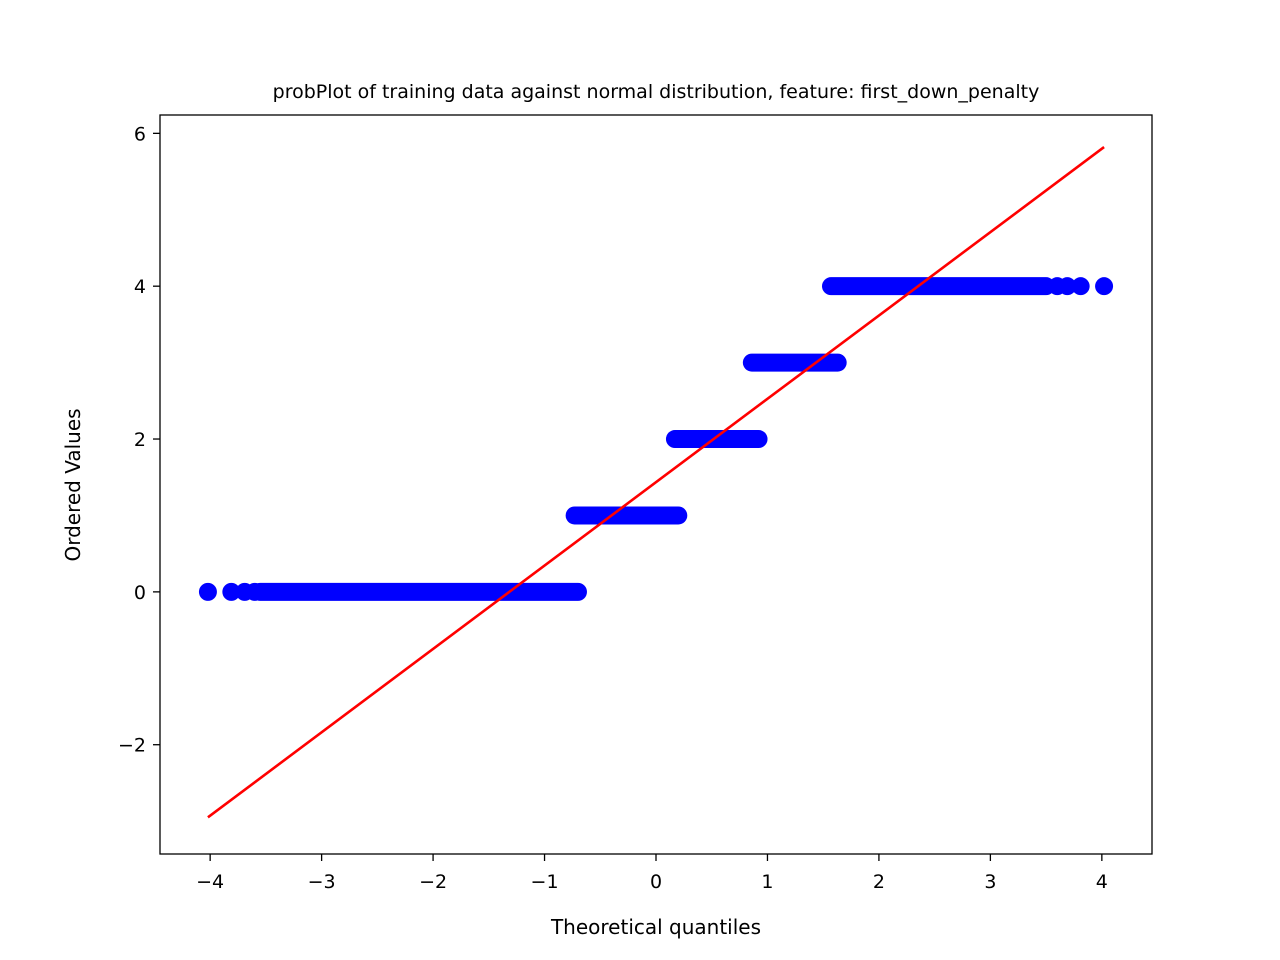 Image resolution: width=1280 pixels, height=960 pixels. Describe the element at coordinates (73, 484) in the screenshot. I see `y-axis-label: Ordered Values` at that location.